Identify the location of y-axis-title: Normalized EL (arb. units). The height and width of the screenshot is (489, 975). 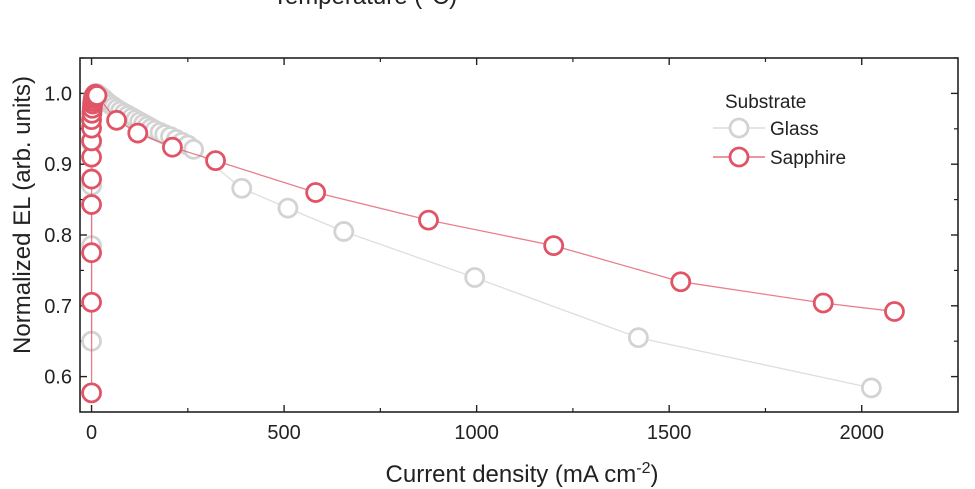
(22, 215).